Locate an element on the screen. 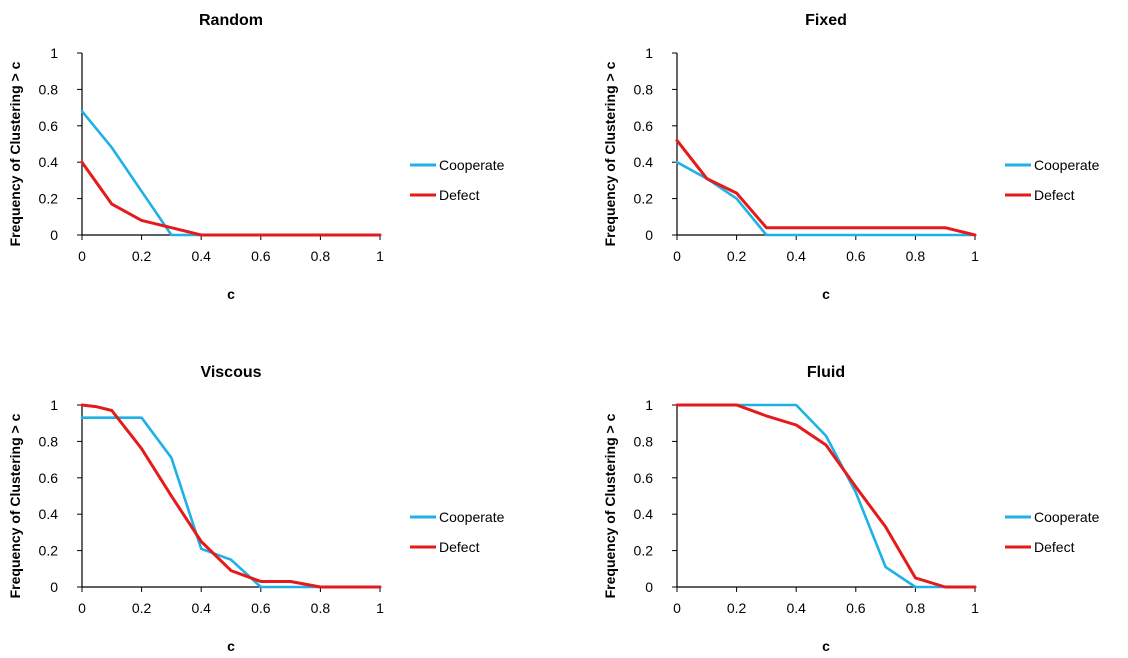 The height and width of the screenshot is (658, 1128). chart-title: Random is located at coordinates (231, 20).